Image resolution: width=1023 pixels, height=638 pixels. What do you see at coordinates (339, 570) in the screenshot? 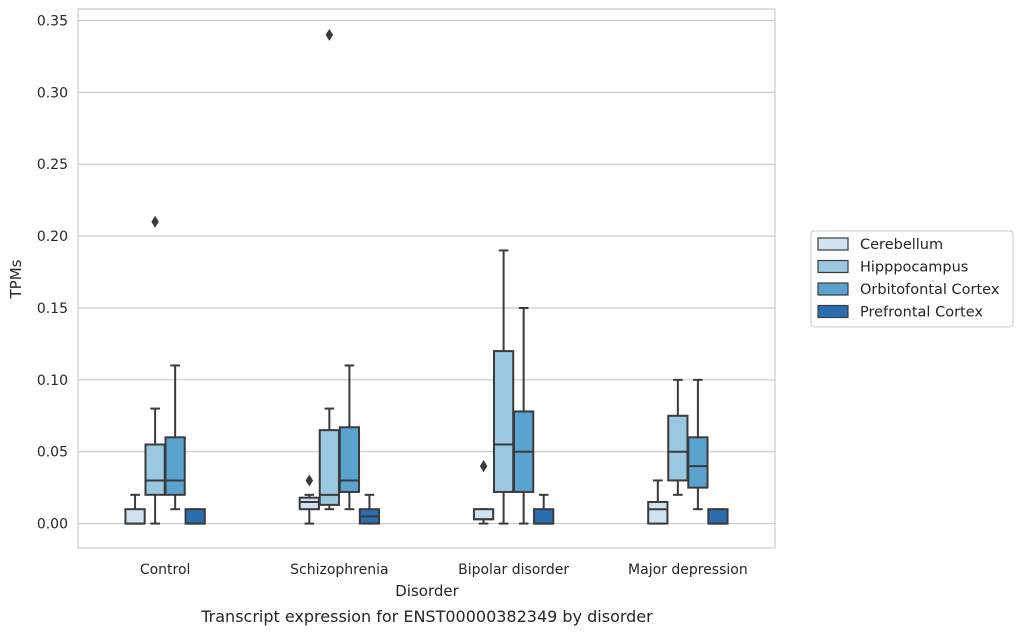
I see `x-tick-label: Schizophrenia` at bounding box center [339, 570].